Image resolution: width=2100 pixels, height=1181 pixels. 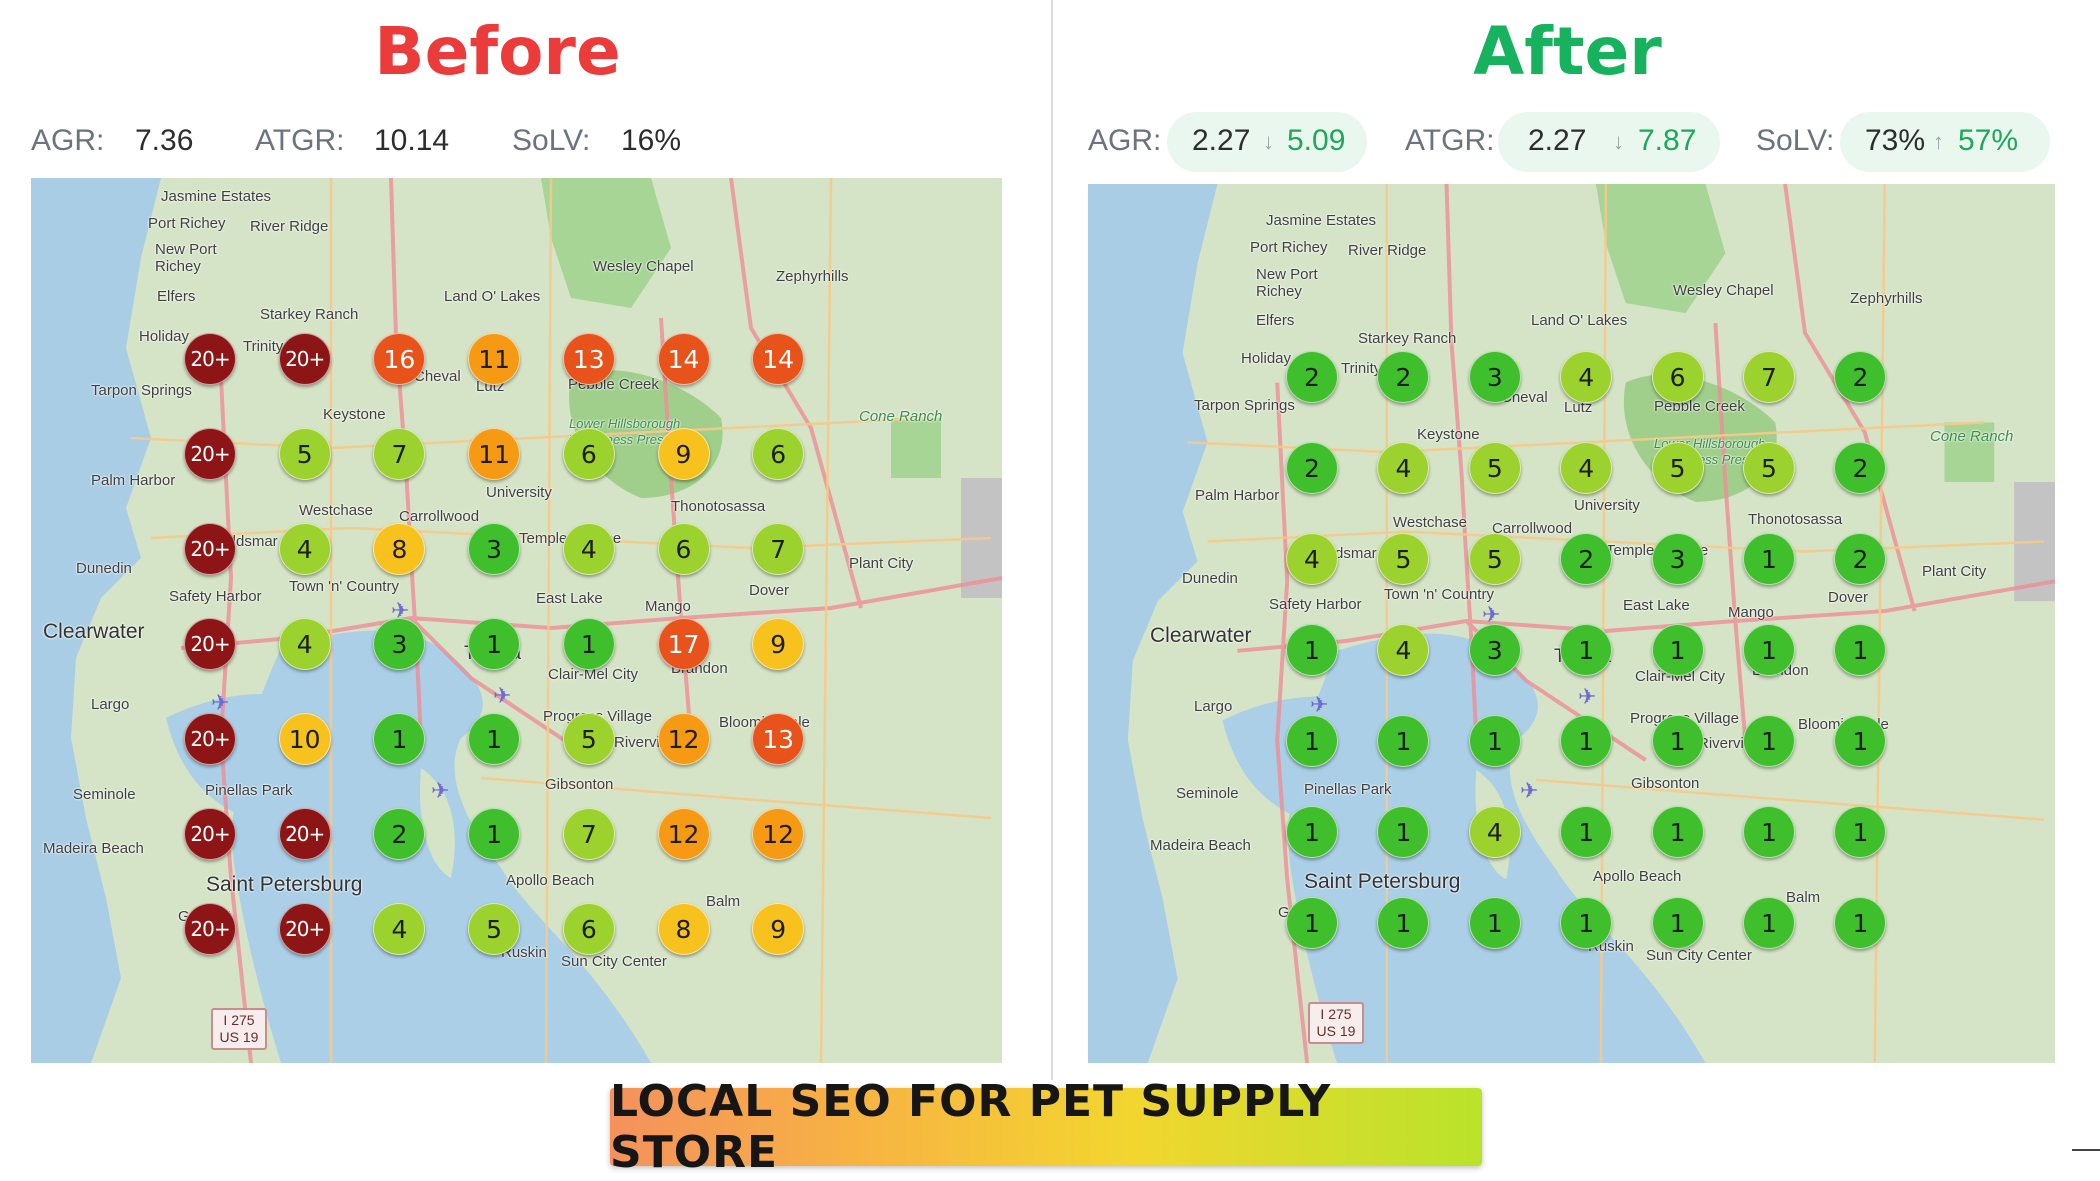 I want to click on rank-marker: 17, so click(x=683, y=644).